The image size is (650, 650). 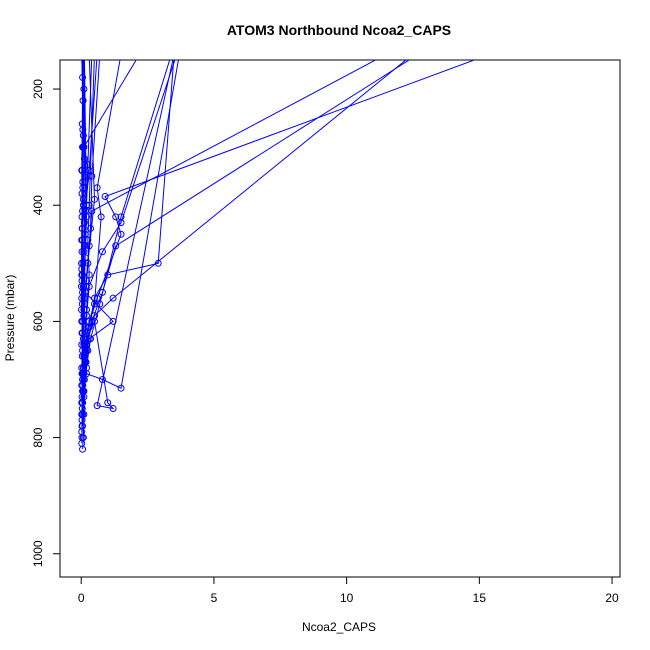 What do you see at coordinates (38, 89) in the screenshot?
I see `y-tick-label: 200` at bounding box center [38, 89].